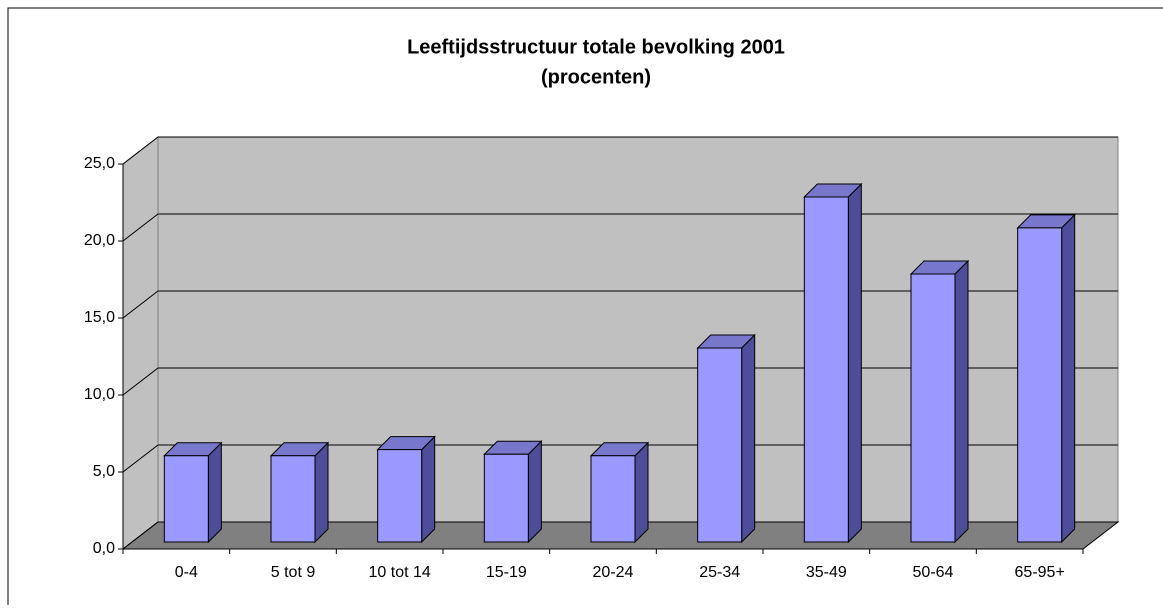 The width and height of the screenshot is (1163, 610). Describe the element at coordinates (186, 572) in the screenshot. I see `x-tick-label: 0-4` at that location.